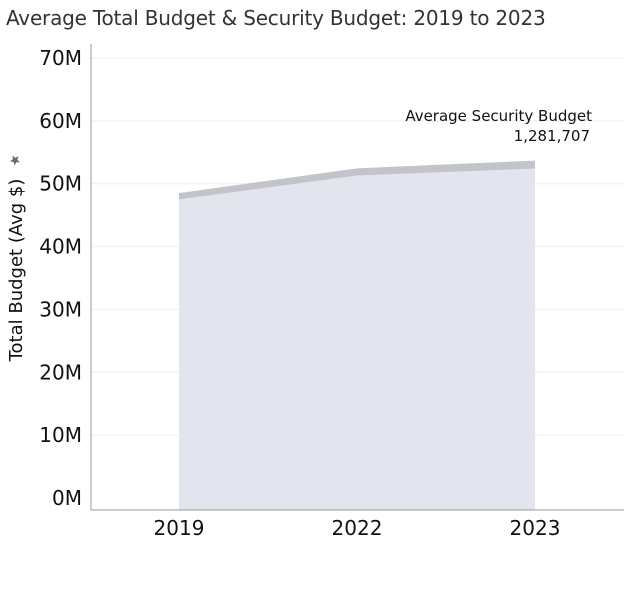  I want to click on y-tick-label: 70M, so click(60, 58).